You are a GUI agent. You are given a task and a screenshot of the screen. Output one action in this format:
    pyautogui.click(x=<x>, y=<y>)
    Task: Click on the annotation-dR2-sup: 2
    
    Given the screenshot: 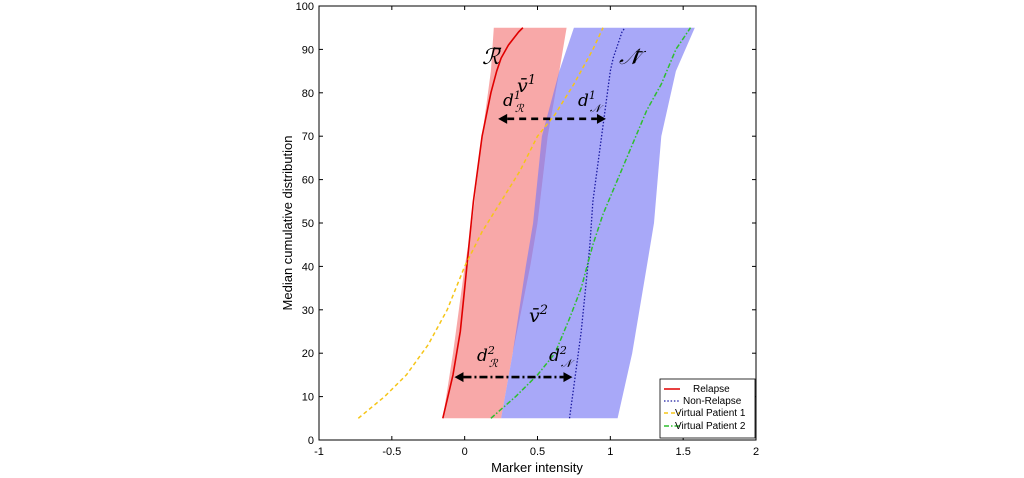 What is the action you would take?
    pyautogui.click(x=491, y=350)
    